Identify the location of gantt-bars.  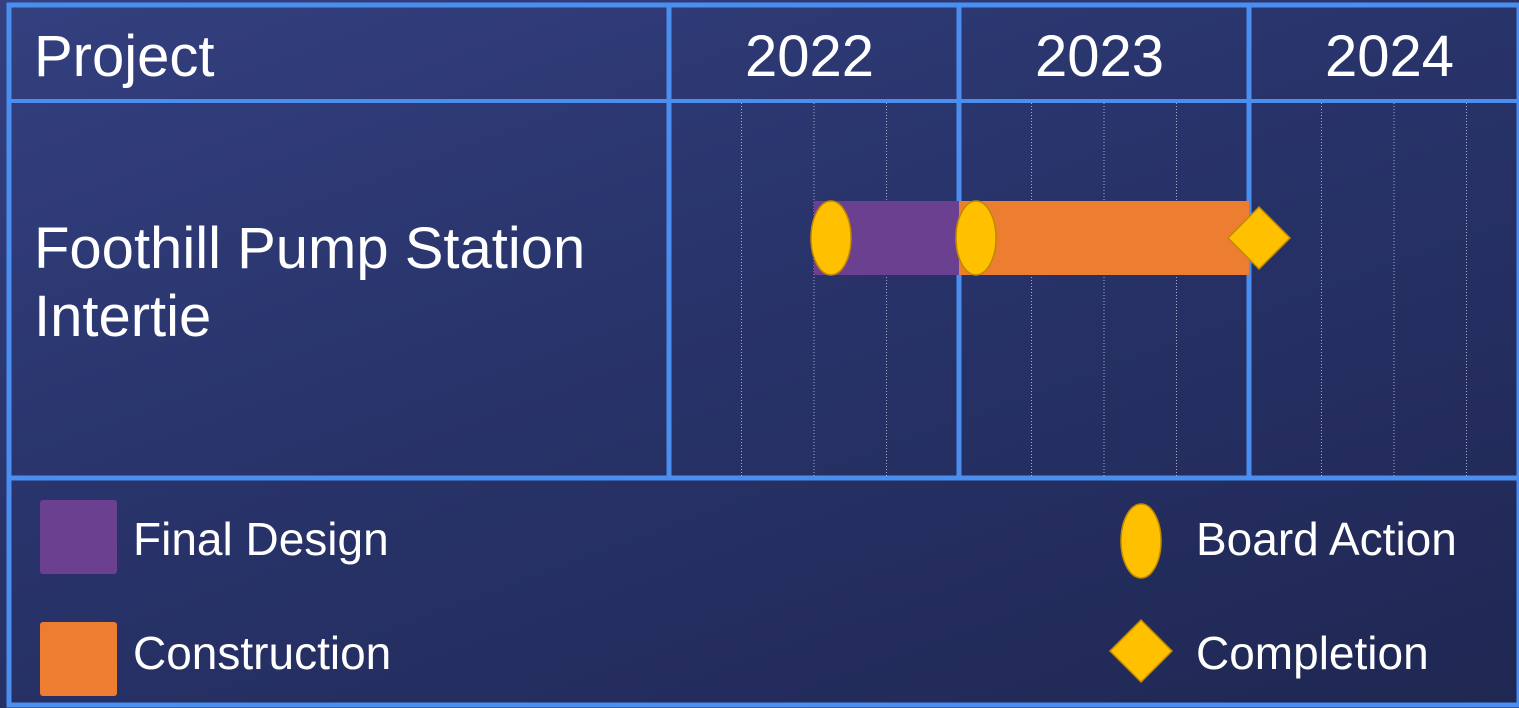
(1031, 238).